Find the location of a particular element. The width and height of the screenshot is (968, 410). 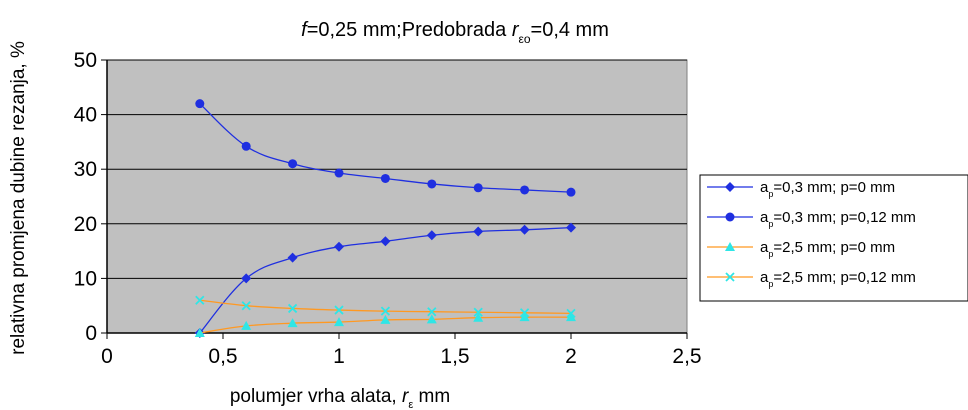

legend-item-4: ap=2,5 mm; p=0,12 mm is located at coordinates (811, 279).